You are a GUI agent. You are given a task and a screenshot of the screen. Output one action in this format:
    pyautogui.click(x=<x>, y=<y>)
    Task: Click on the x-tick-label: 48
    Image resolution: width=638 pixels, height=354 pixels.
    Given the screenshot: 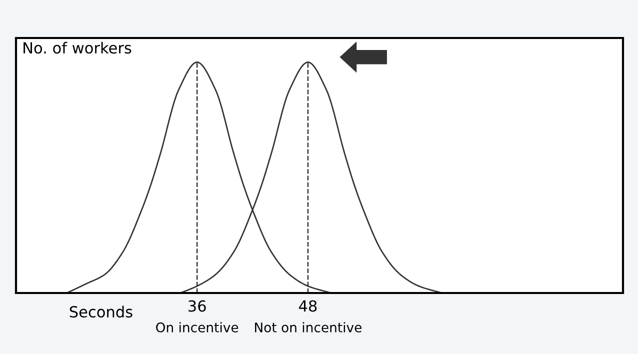 What is the action you would take?
    pyautogui.click(x=307, y=306)
    